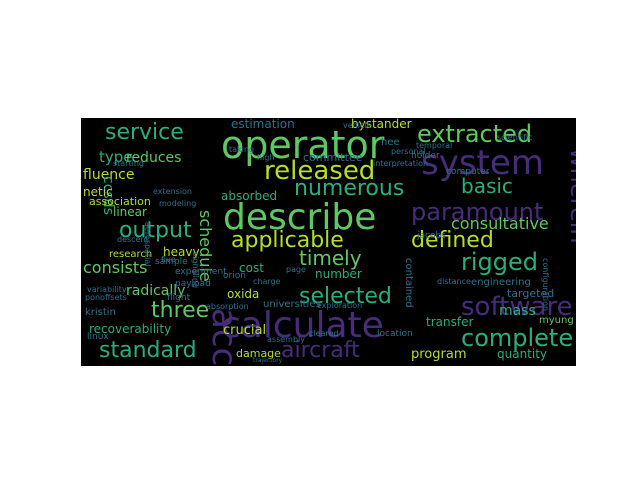 This screenshot has height=480, width=640. Describe the element at coordinates (148, 350) in the screenshot. I see `word-standard: standard` at that location.